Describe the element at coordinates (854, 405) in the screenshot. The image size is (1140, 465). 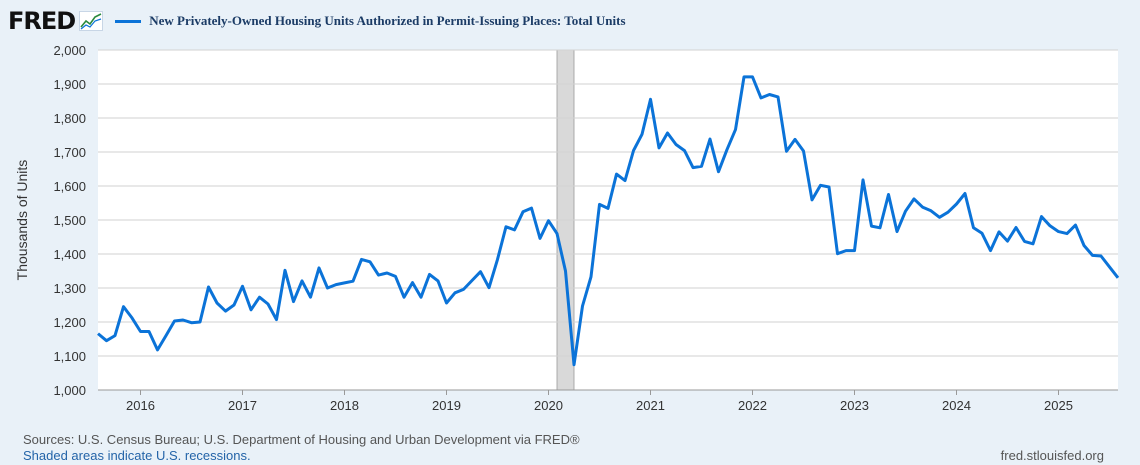
I see `x-tick-label: 2023` at that location.